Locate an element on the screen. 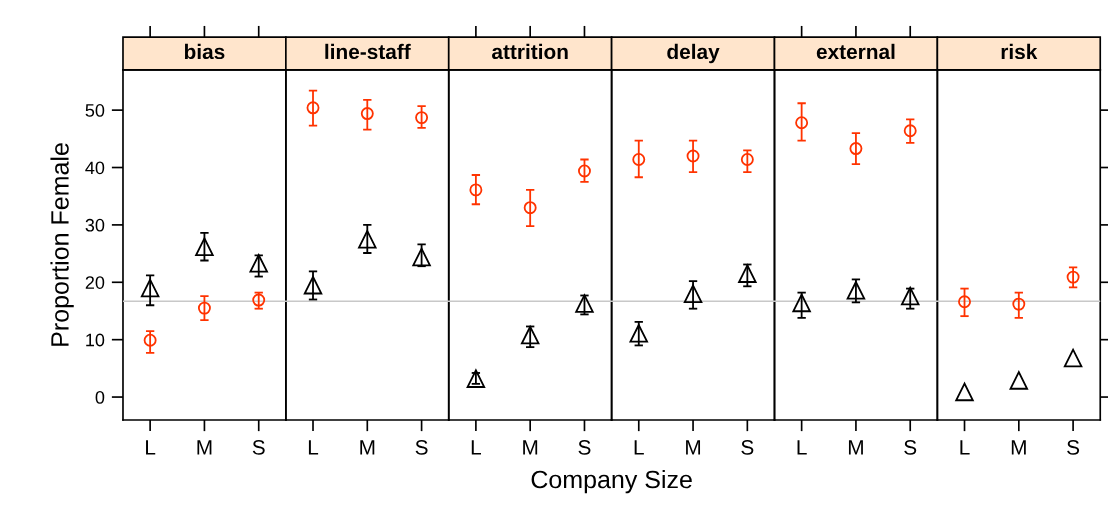 This screenshot has width=1108, height=526. y-tick-label: 50 is located at coordinates (95, 110).